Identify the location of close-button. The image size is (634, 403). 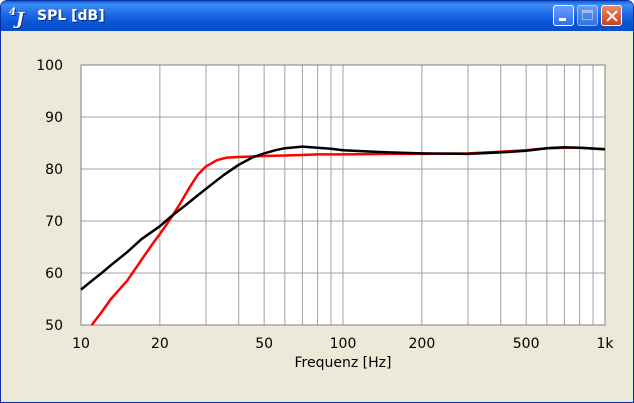
(611, 15).